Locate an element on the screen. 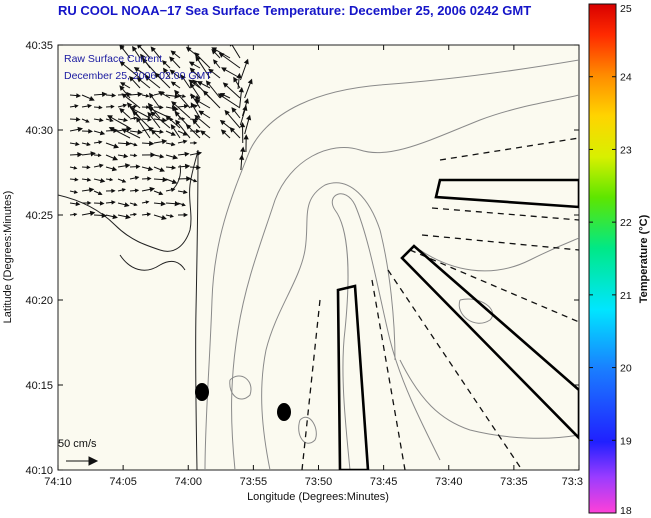 This screenshot has width=651, height=518. colorbar-tick-label: 19 is located at coordinates (626, 441).